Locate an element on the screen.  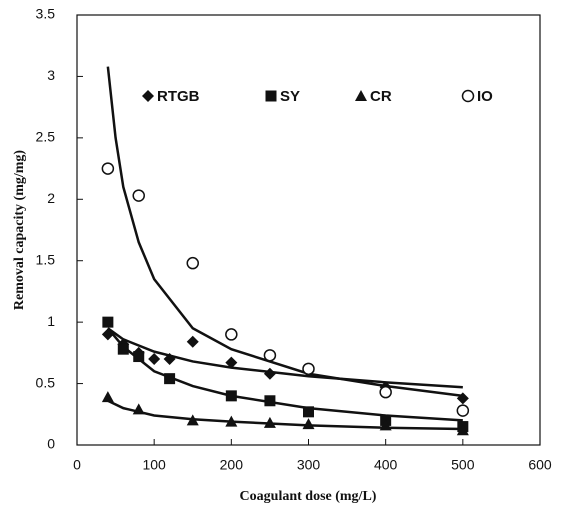
x-tick-label: 200 is located at coordinates (232, 465).